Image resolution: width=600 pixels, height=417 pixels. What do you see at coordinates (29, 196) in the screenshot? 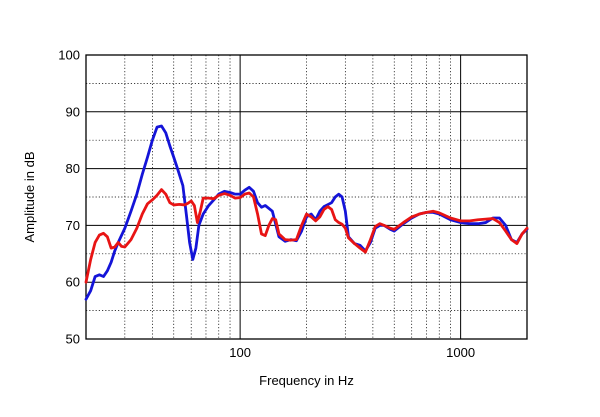
I see `y-axis-title: Amplitude in dB` at bounding box center [29, 196].